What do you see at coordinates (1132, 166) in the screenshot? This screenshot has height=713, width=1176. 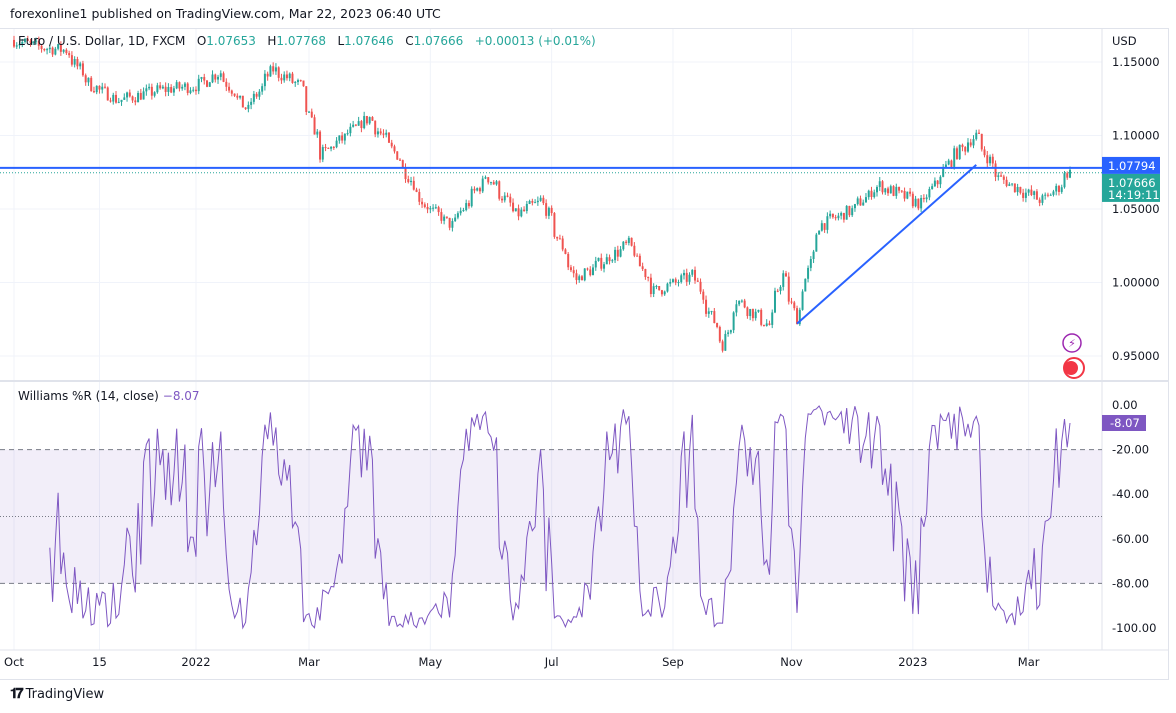 I see `horizontal-line-label: 1.07794` at bounding box center [1132, 166].